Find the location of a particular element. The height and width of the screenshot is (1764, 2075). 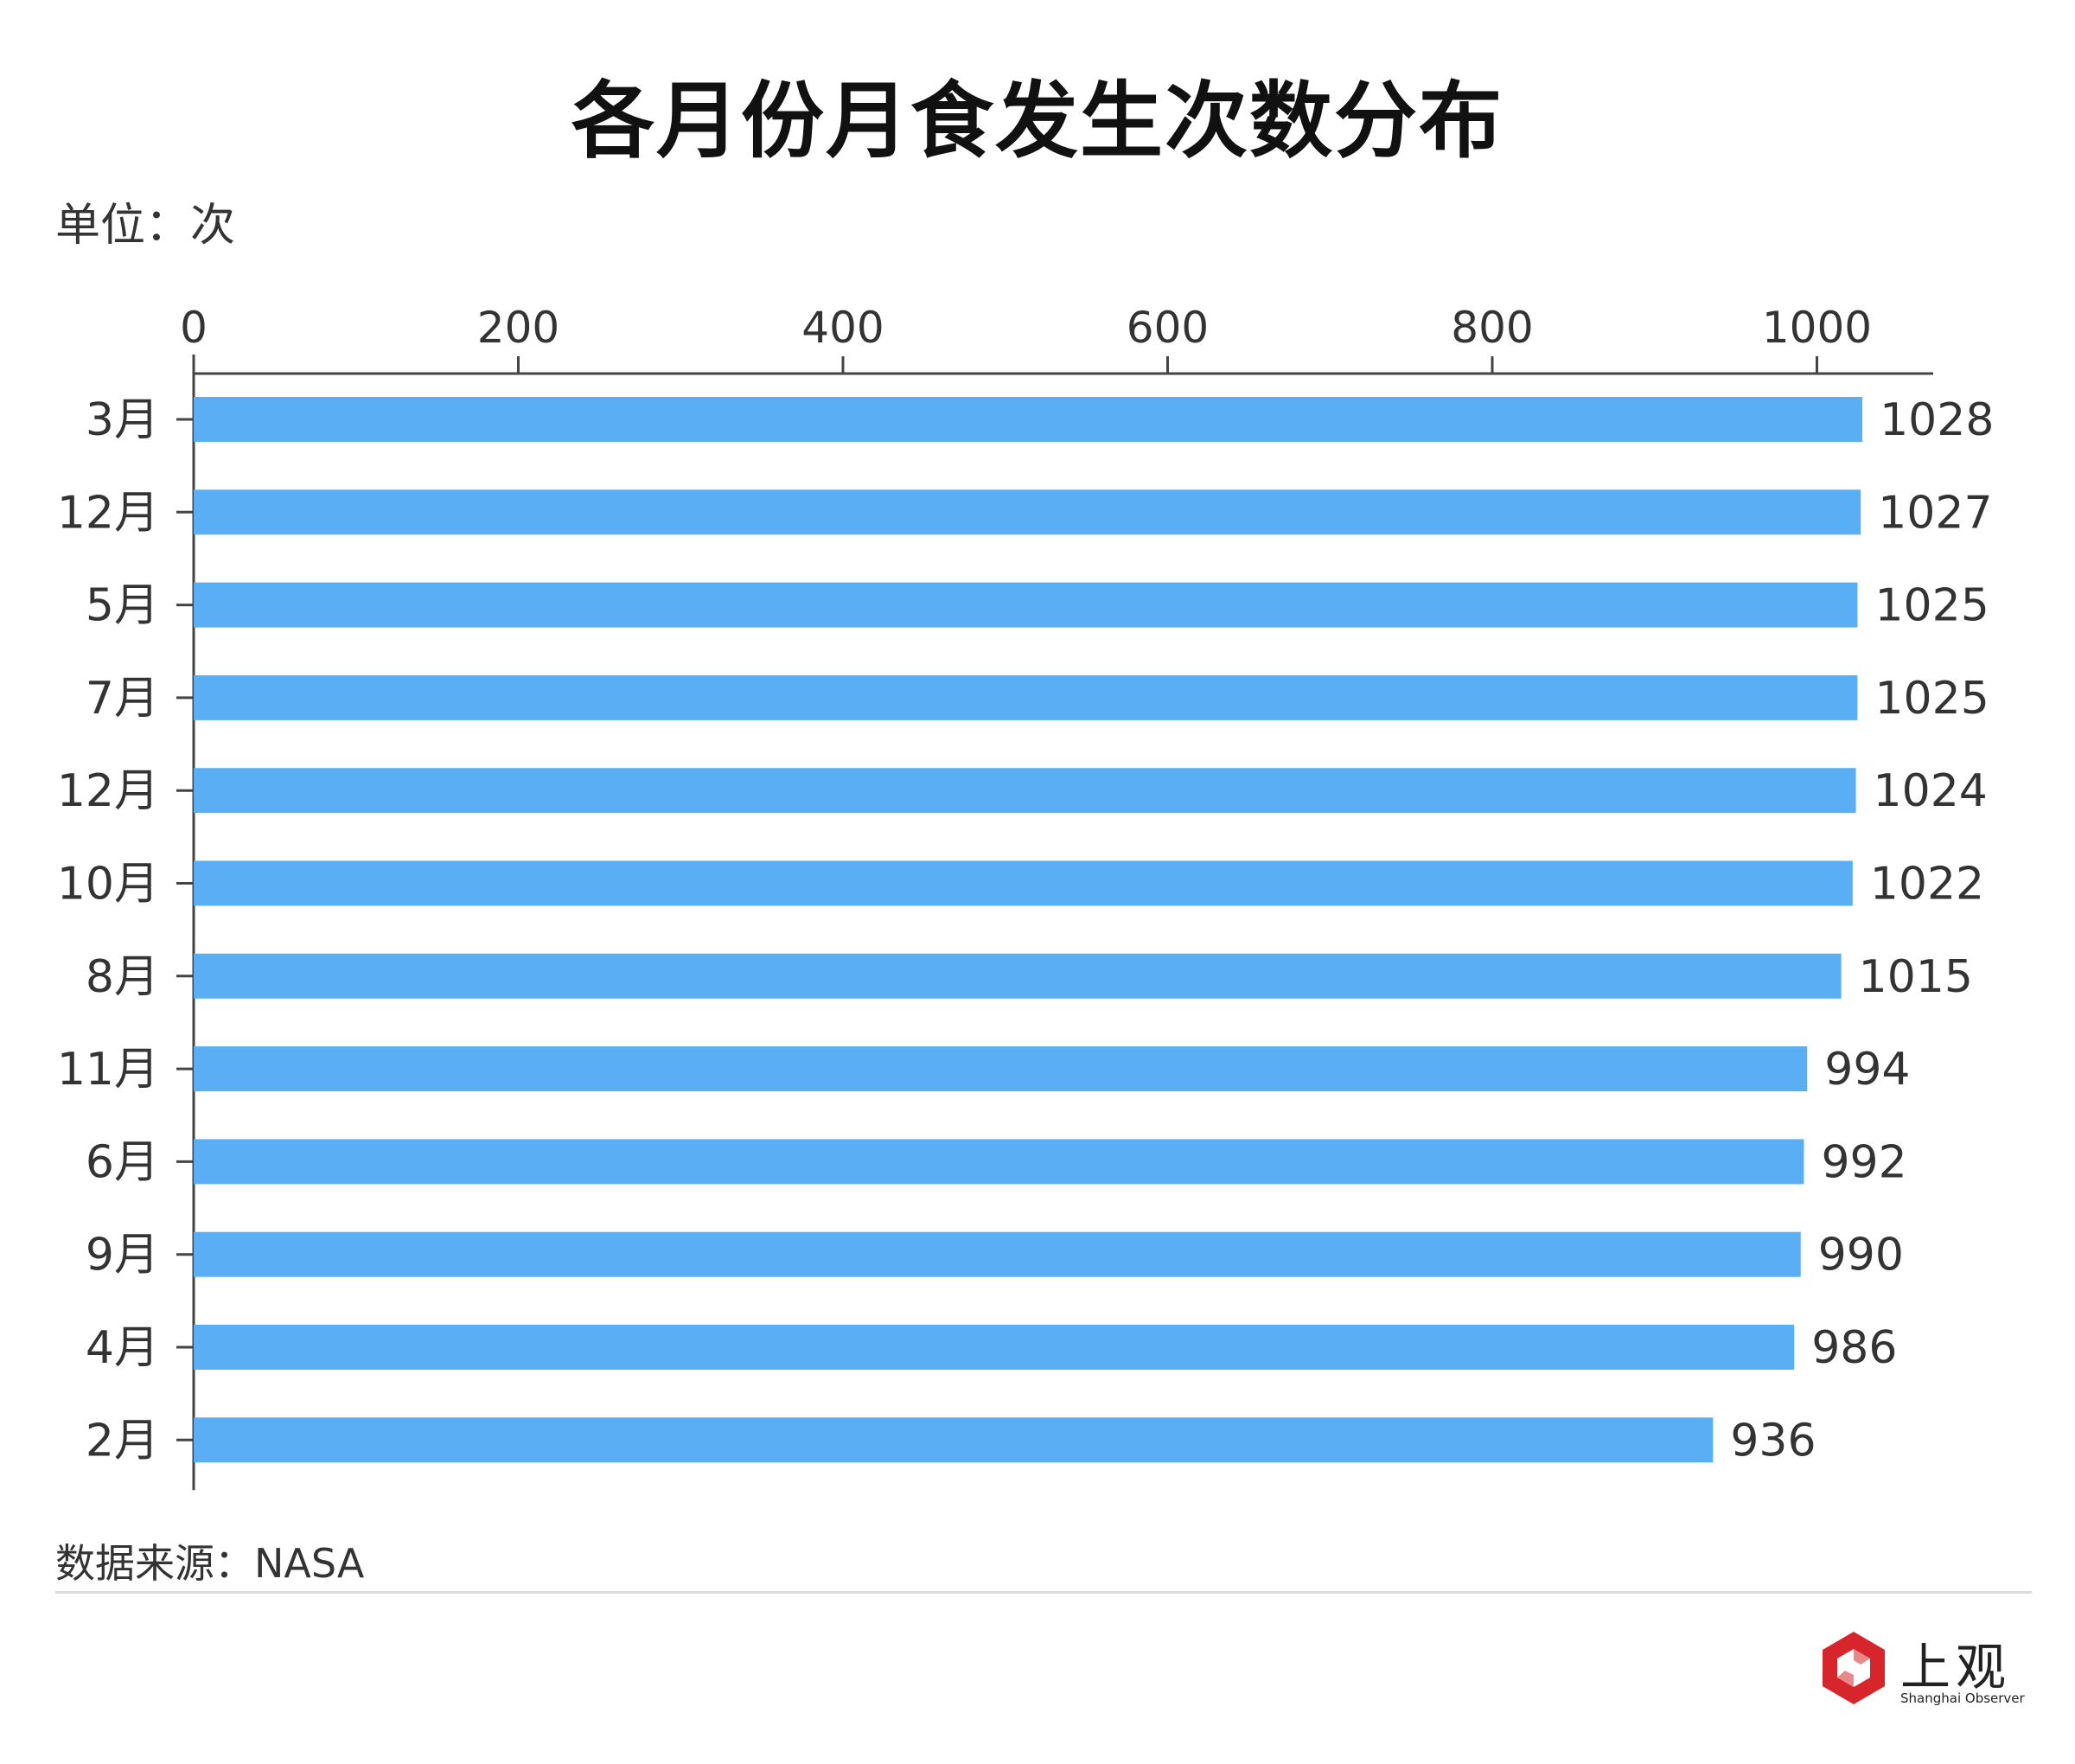

category-label: 10月 is located at coordinates (108, 885).